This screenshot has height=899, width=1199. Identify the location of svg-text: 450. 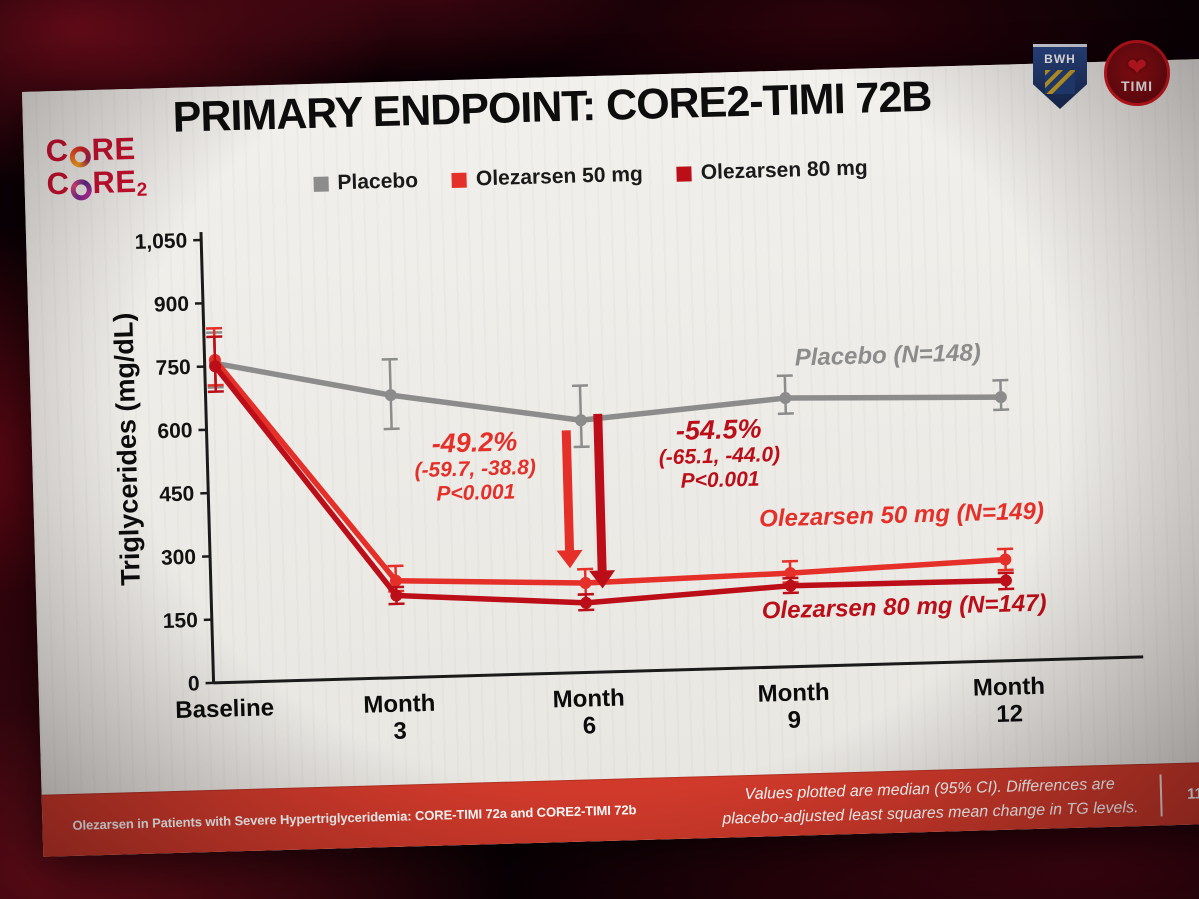
(177, 494).